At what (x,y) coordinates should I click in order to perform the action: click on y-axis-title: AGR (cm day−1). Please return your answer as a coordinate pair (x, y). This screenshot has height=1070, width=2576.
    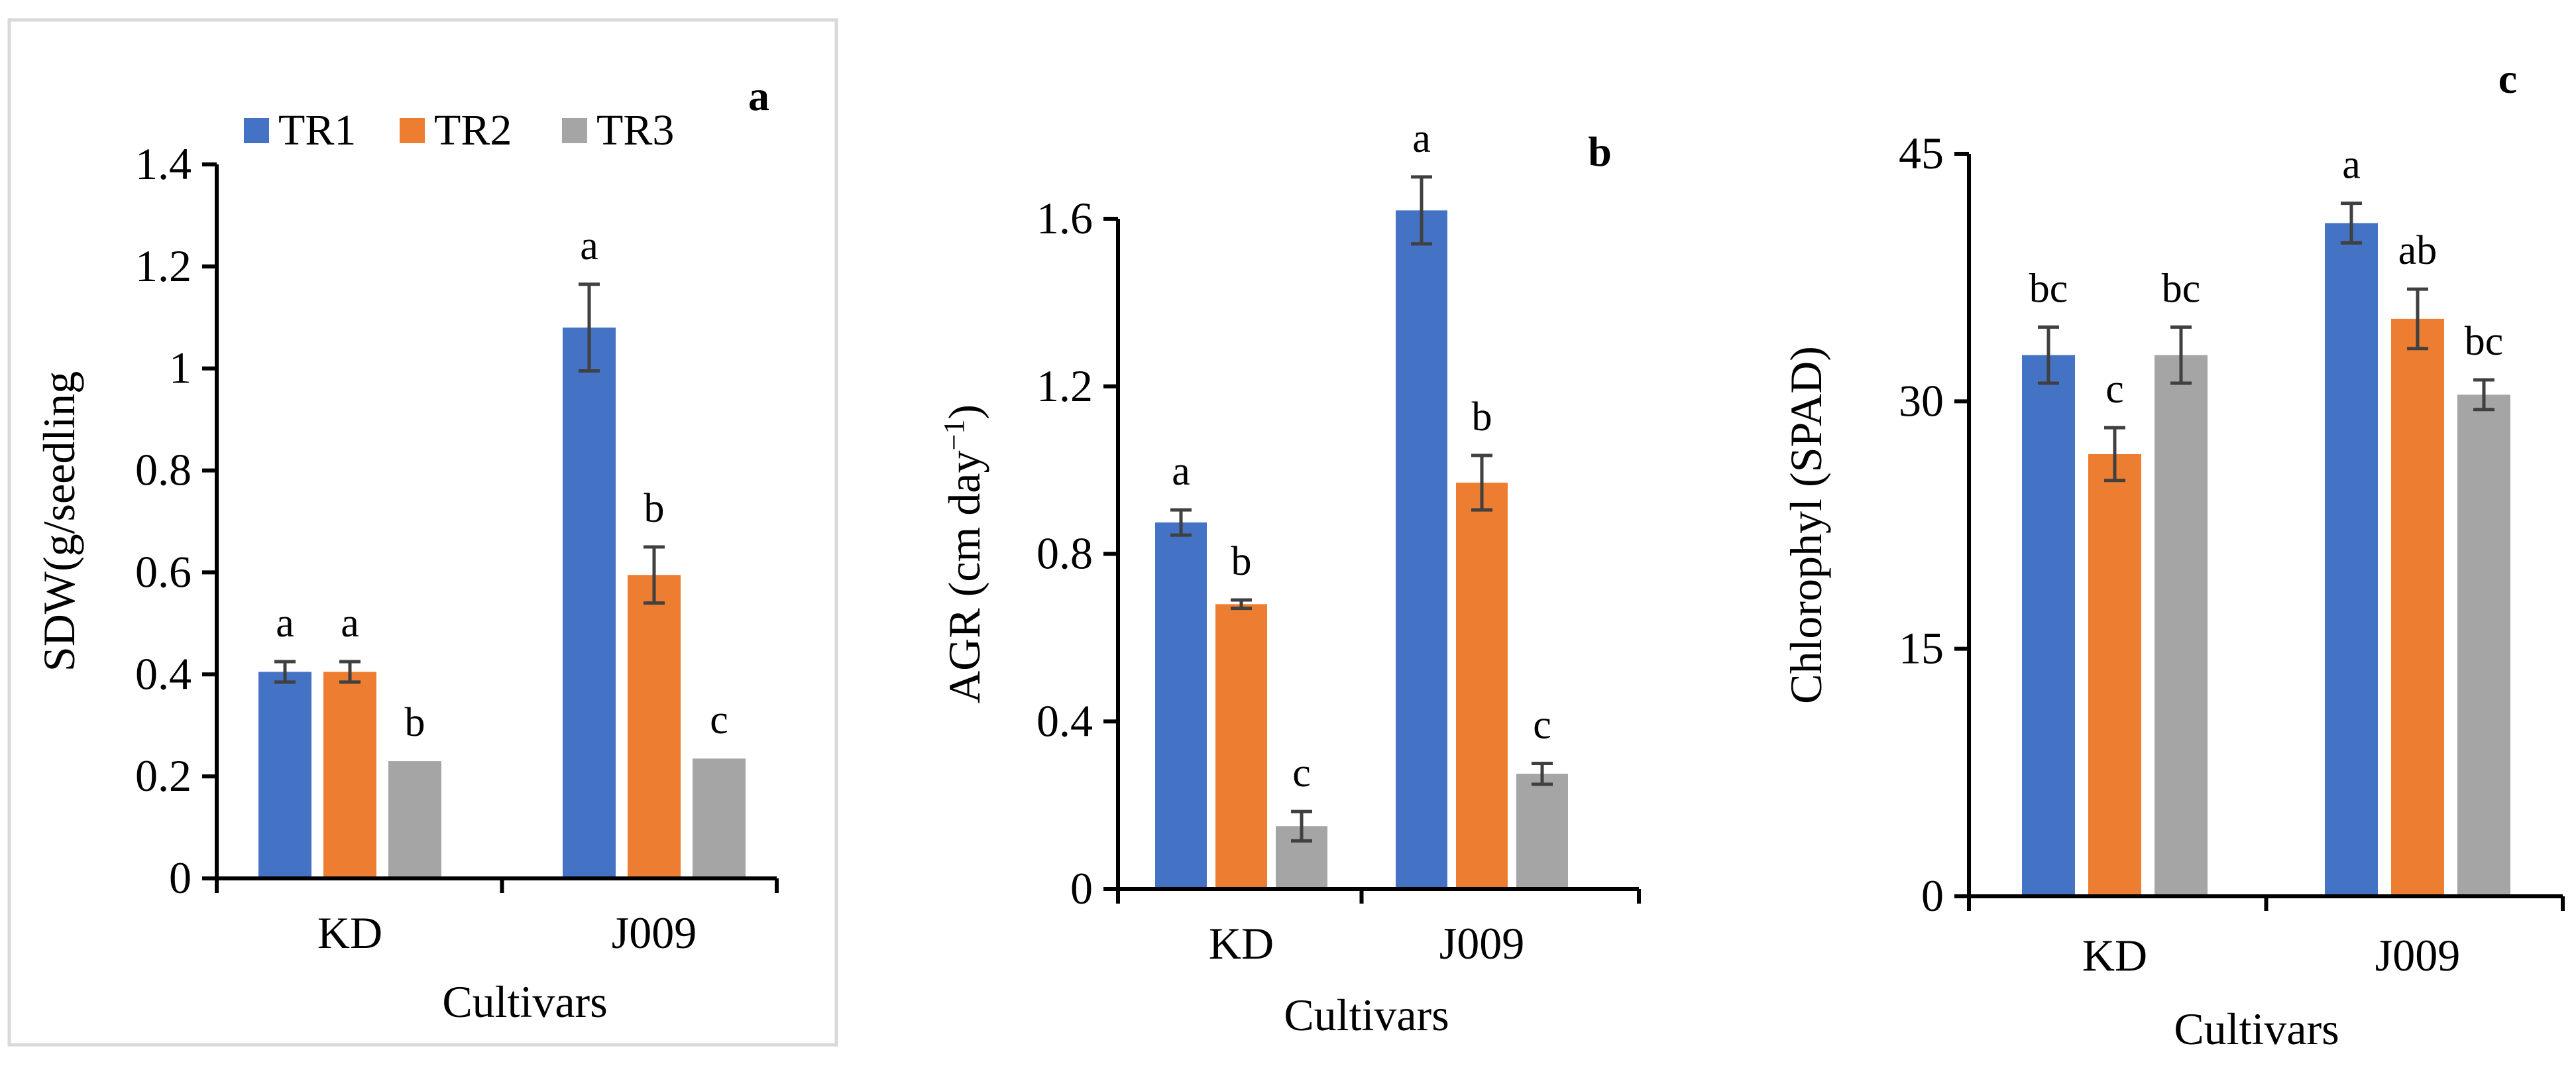
    Looking at the image, I should click on (963, 553).